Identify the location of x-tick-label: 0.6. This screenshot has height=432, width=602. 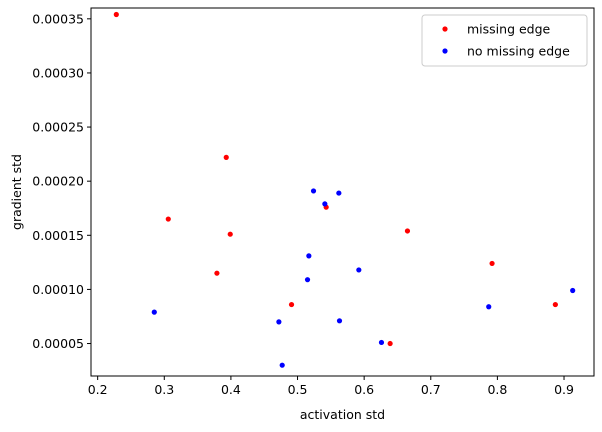
(364, 389).